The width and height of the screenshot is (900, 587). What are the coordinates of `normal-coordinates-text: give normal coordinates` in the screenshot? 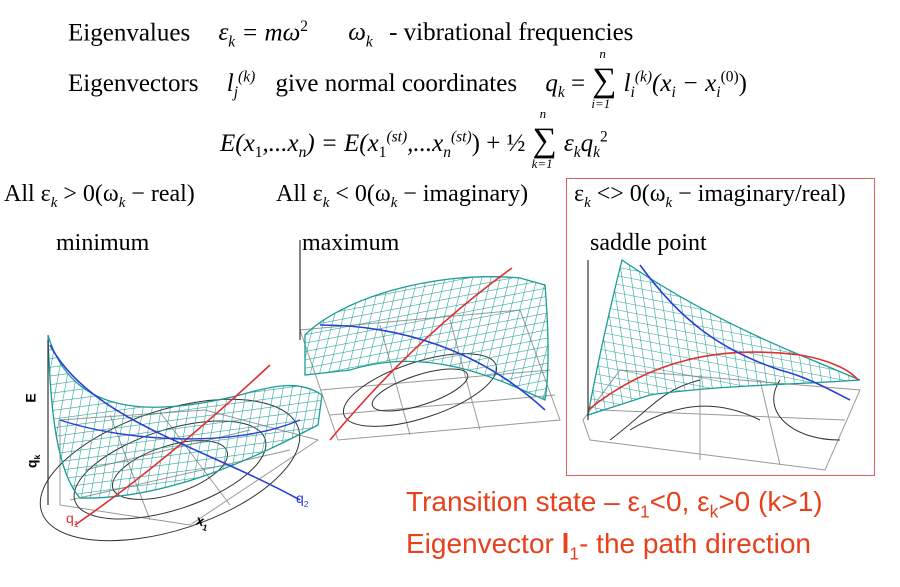 It's located at (396, 83).